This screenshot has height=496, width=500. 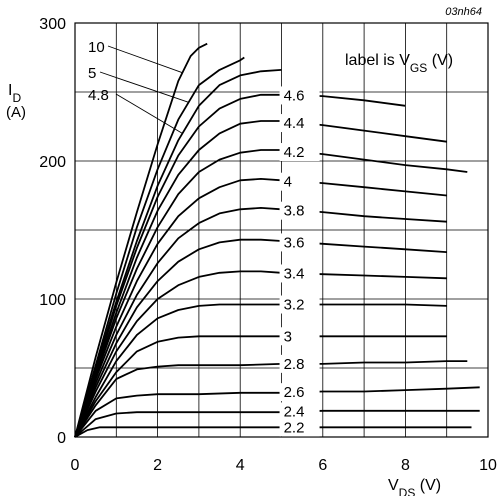 What do you see at coordinates (294, 392) in the screenshot?
I see `curve-label: 2.6` at bounding box center [294, 392].